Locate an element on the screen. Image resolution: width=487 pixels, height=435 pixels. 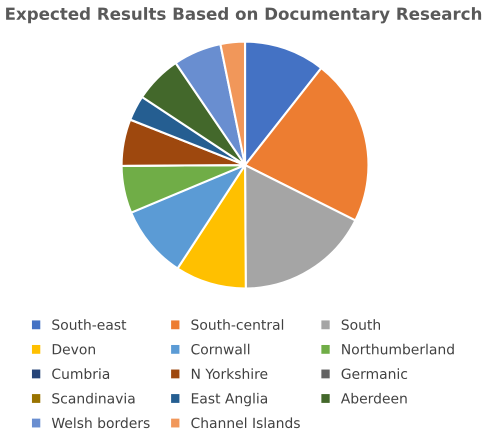
chart-title: Expected Results Based on Documentary Research is located at coordinates (244, 15).